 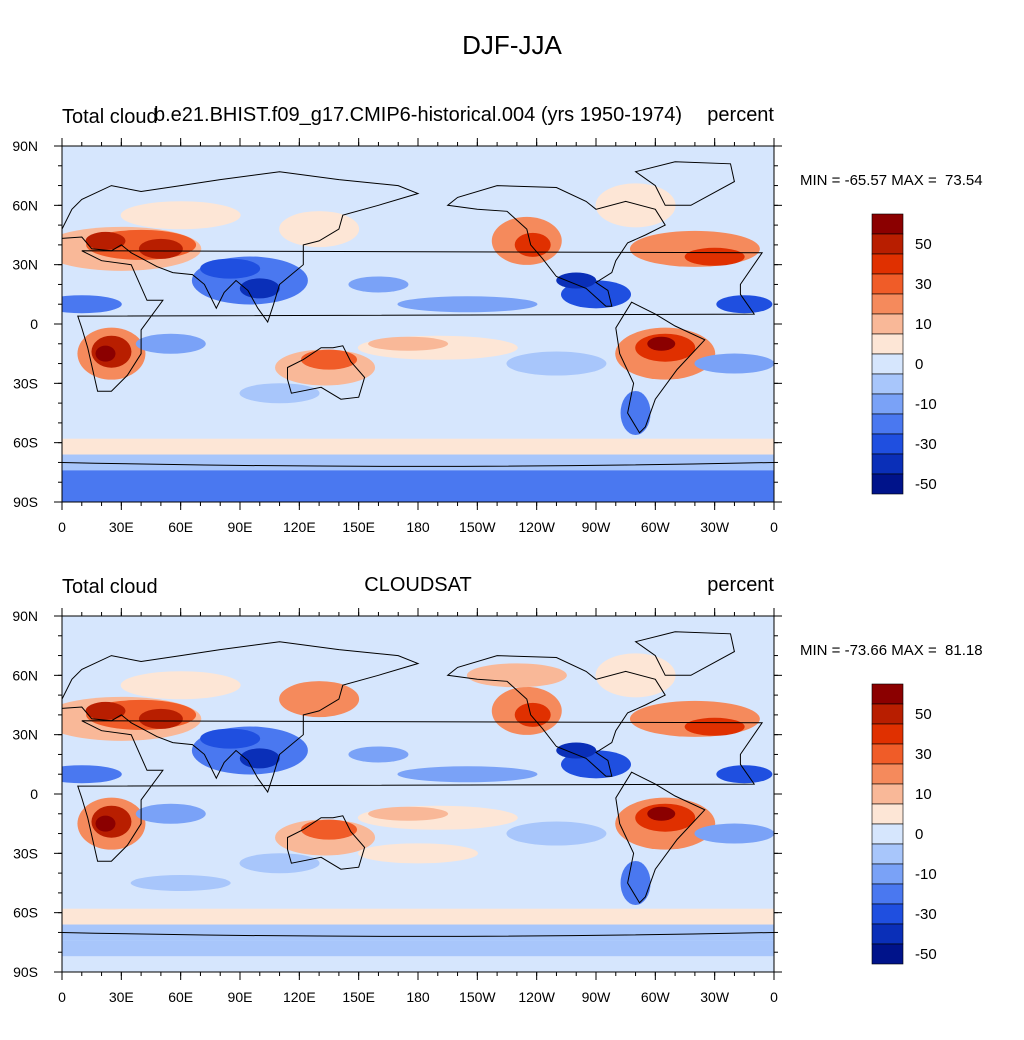 I want to click on min-max-stats: MIN = -73.66 MAX = 81.18, so click(x=891, y=650).